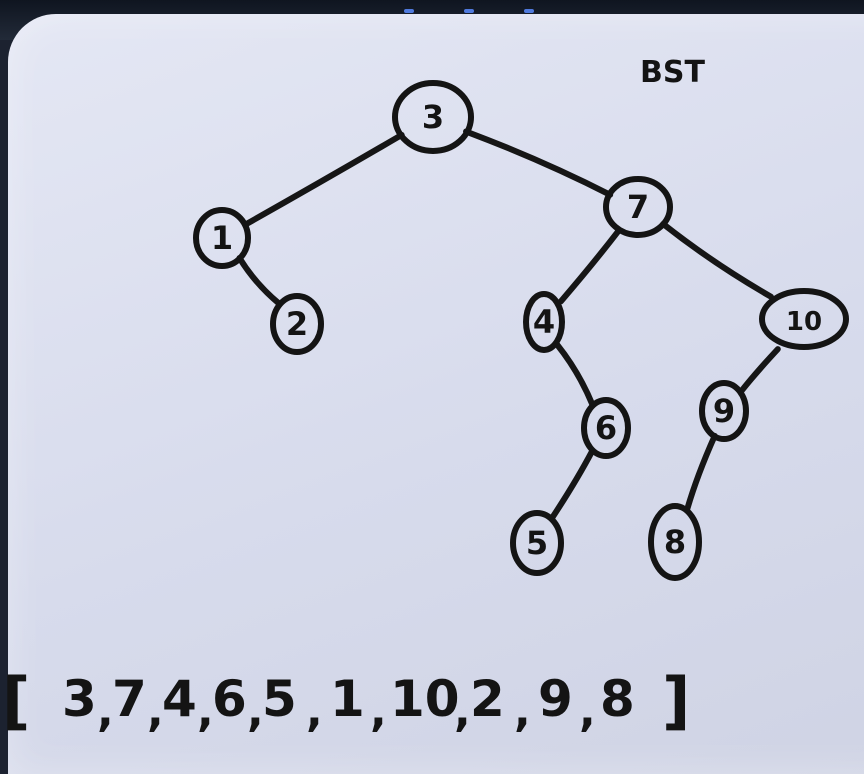 This screenshot has width=864, height=774. What do you see at coordinates (179, 699) in the screenshot?
I see `array-value: 4` at bounding box center [179, 699].